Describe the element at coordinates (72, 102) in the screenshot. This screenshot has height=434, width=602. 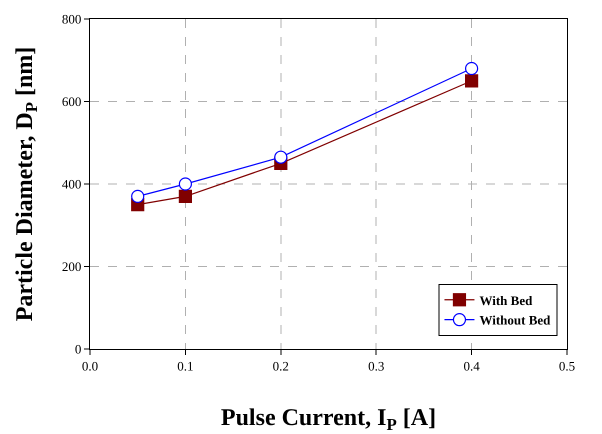
I see `y-tick-label: 600` at that location.